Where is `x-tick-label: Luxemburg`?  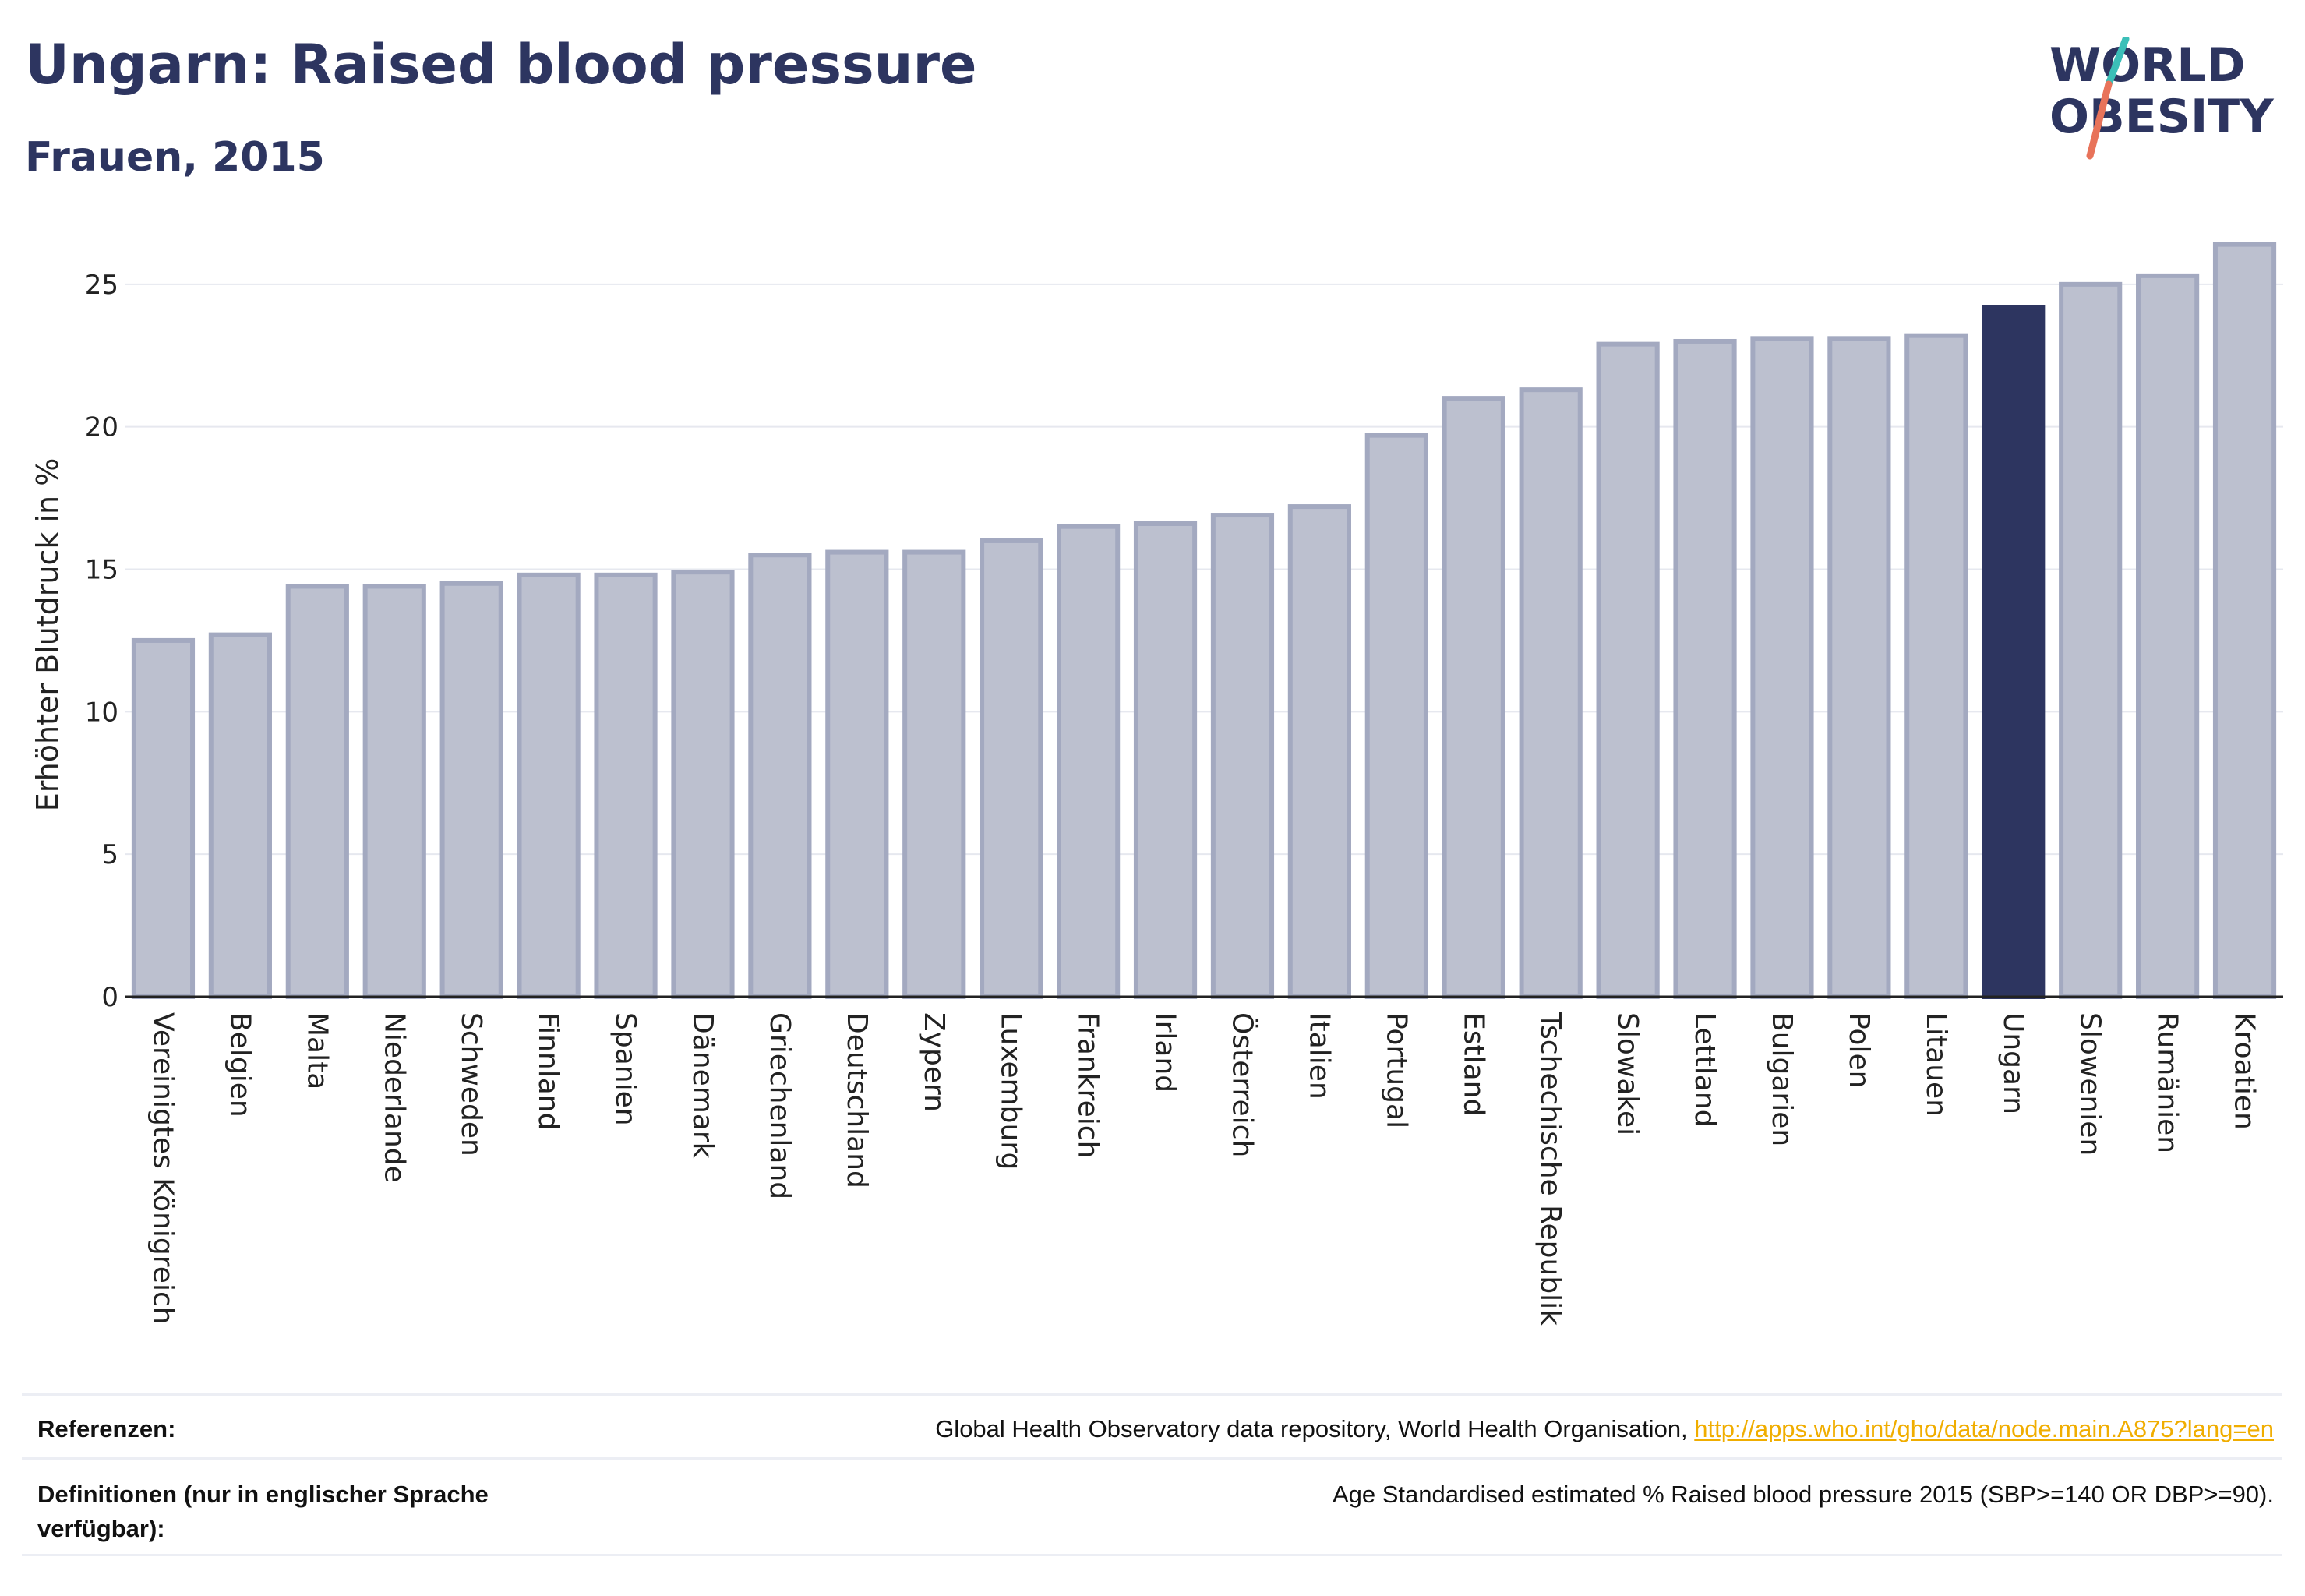
x-tick-label: Luxemburg is located at coordinates (1011, 1091).